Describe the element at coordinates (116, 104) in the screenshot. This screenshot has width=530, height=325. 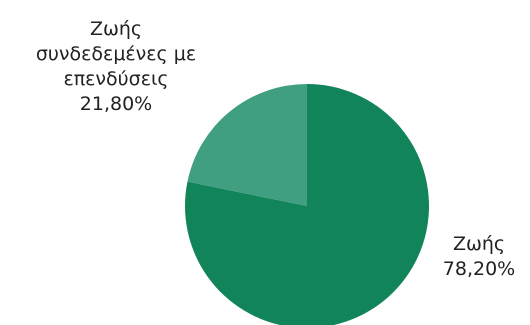
I see `slice-value-label: 21,80%` at that location.